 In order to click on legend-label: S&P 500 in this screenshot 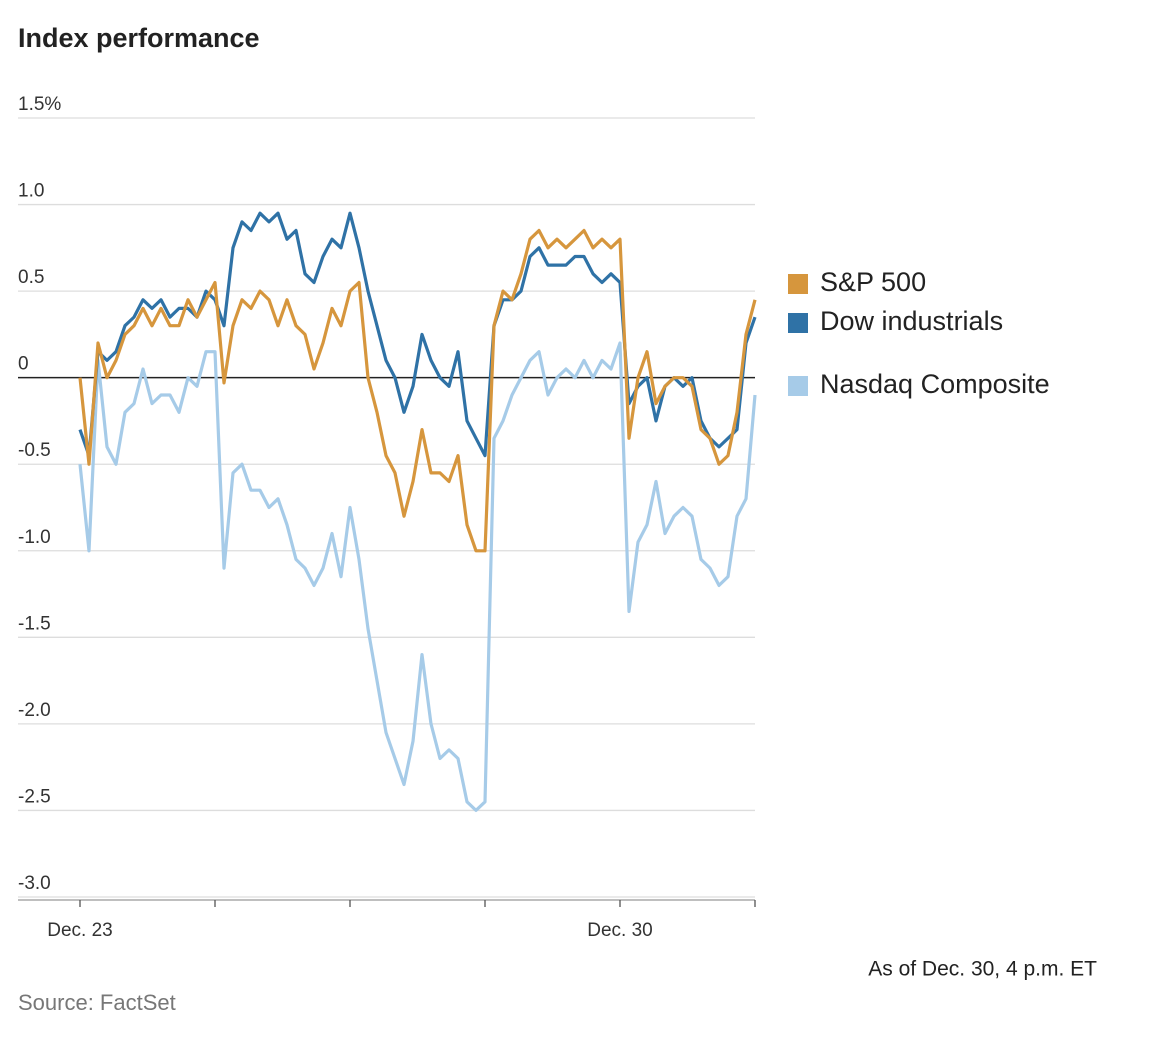, I will do `click(873, 282)`.